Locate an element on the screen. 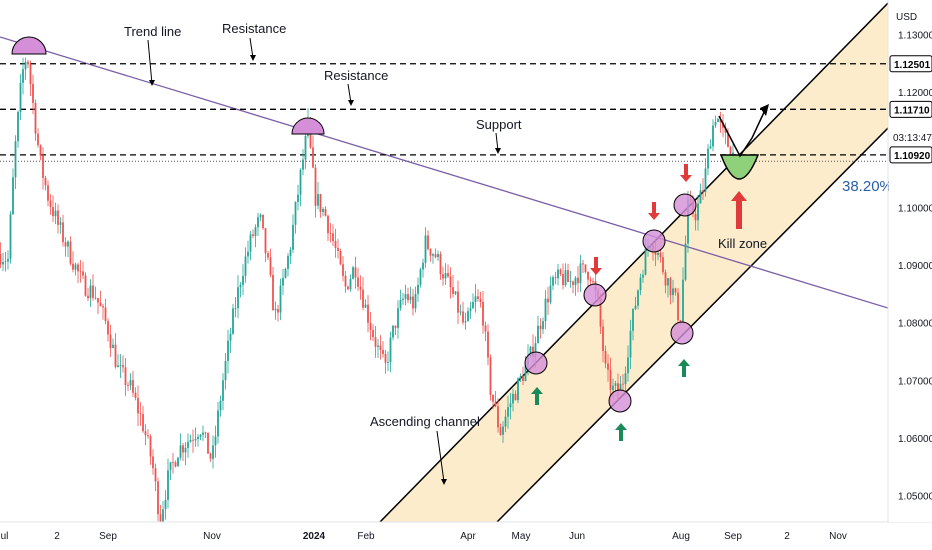 The width and height of the screenshot is (932, 550). y-tick-label: 1.05000 is located at coordinates (915, 497).